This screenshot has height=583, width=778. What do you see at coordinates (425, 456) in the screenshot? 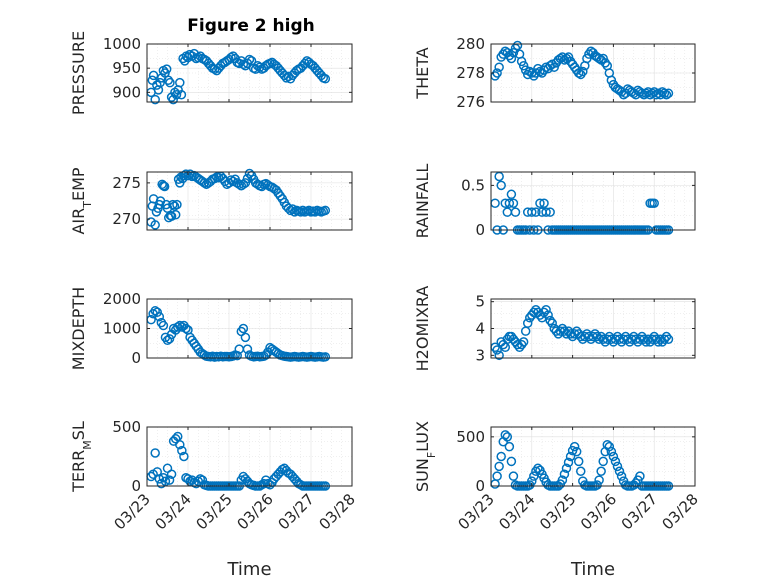
I see `y-axis-label: SUNFLUX` at bounding box center [425, 456].